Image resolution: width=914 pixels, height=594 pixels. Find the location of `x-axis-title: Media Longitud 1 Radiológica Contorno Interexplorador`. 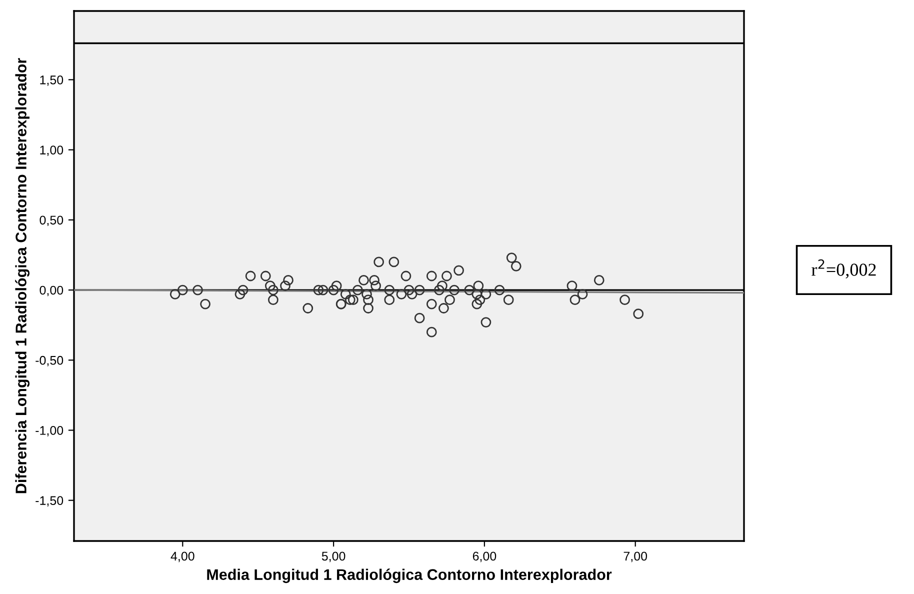

x-axis-title: Media Longitud 1 Radiológica Contorno Interexplorador is located at coordinates (409, 576).